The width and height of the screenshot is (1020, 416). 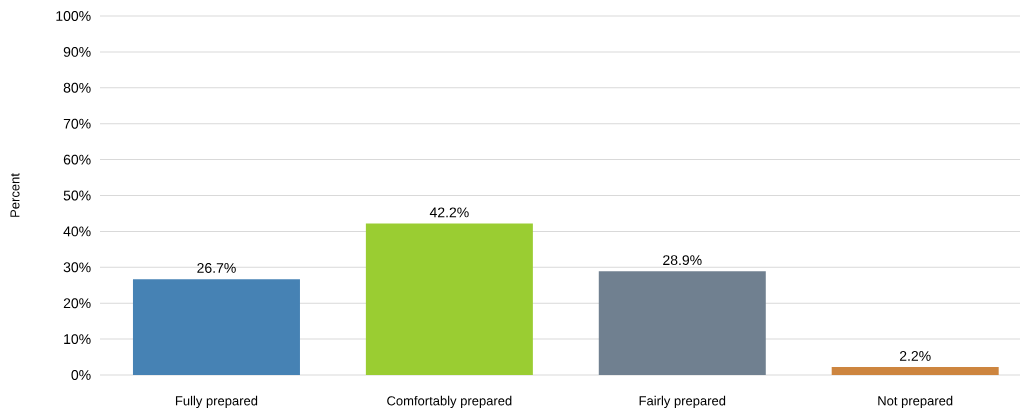 What do you see at coordinates (449, 212) in the screenshot?
I see `data-label: 42.2%` at bounding box center [449, 212].